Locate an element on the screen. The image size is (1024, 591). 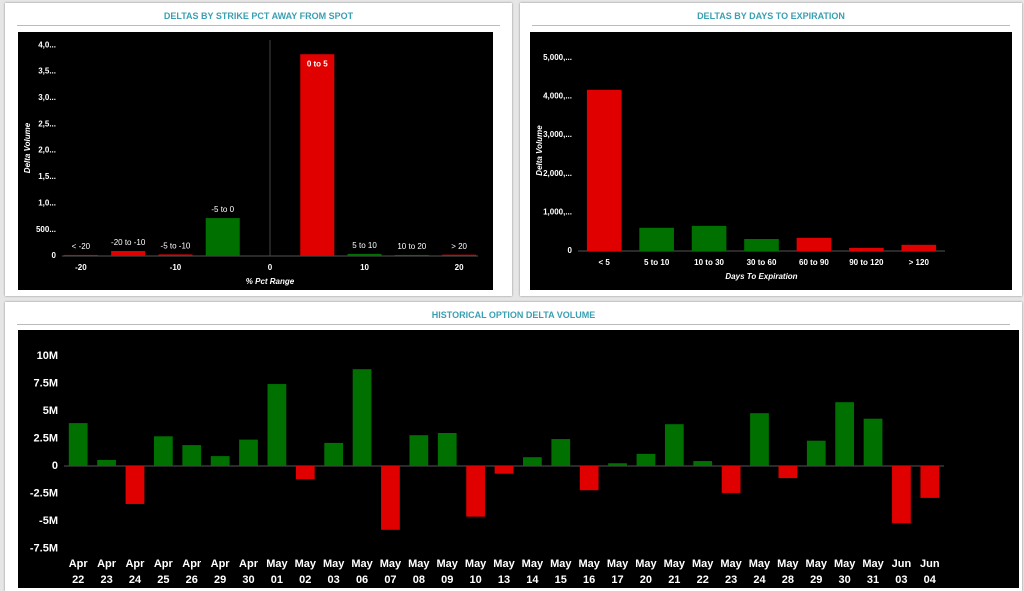
bar-label: < -20 is located at coordinates (81, 246).